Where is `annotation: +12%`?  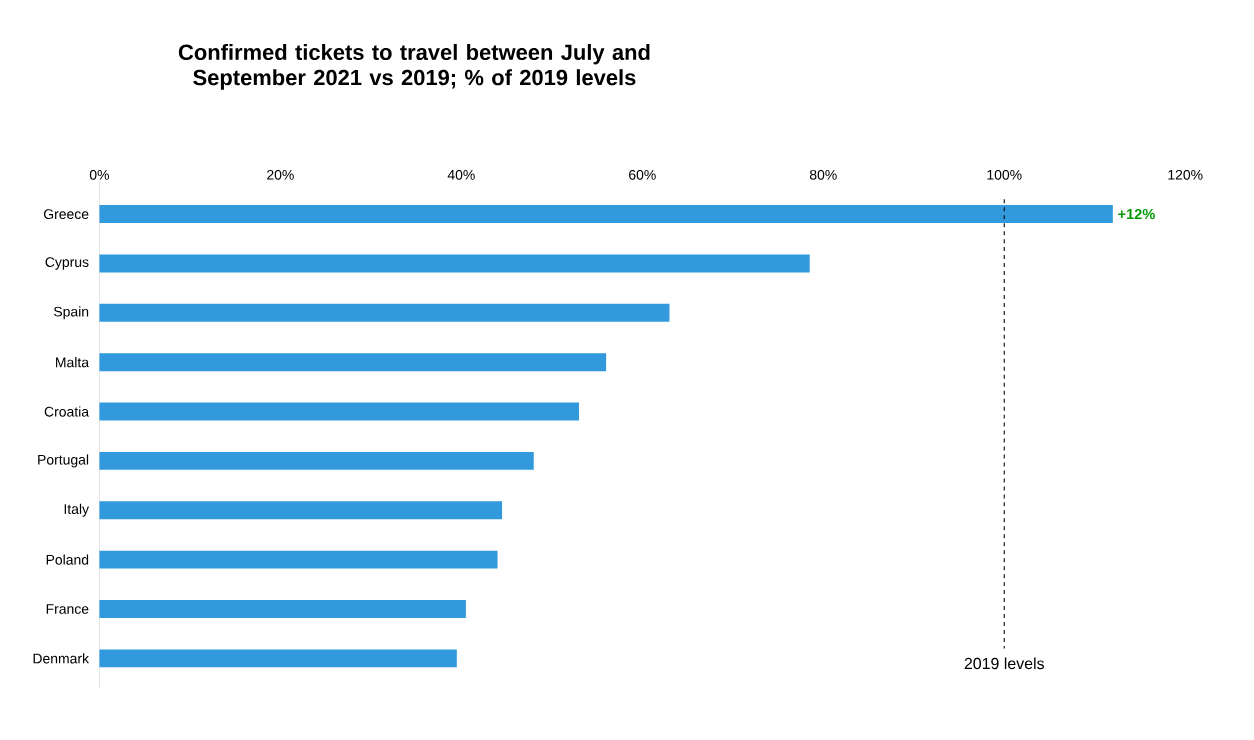 annotation: +12% is located at coordinates (1136, 214).